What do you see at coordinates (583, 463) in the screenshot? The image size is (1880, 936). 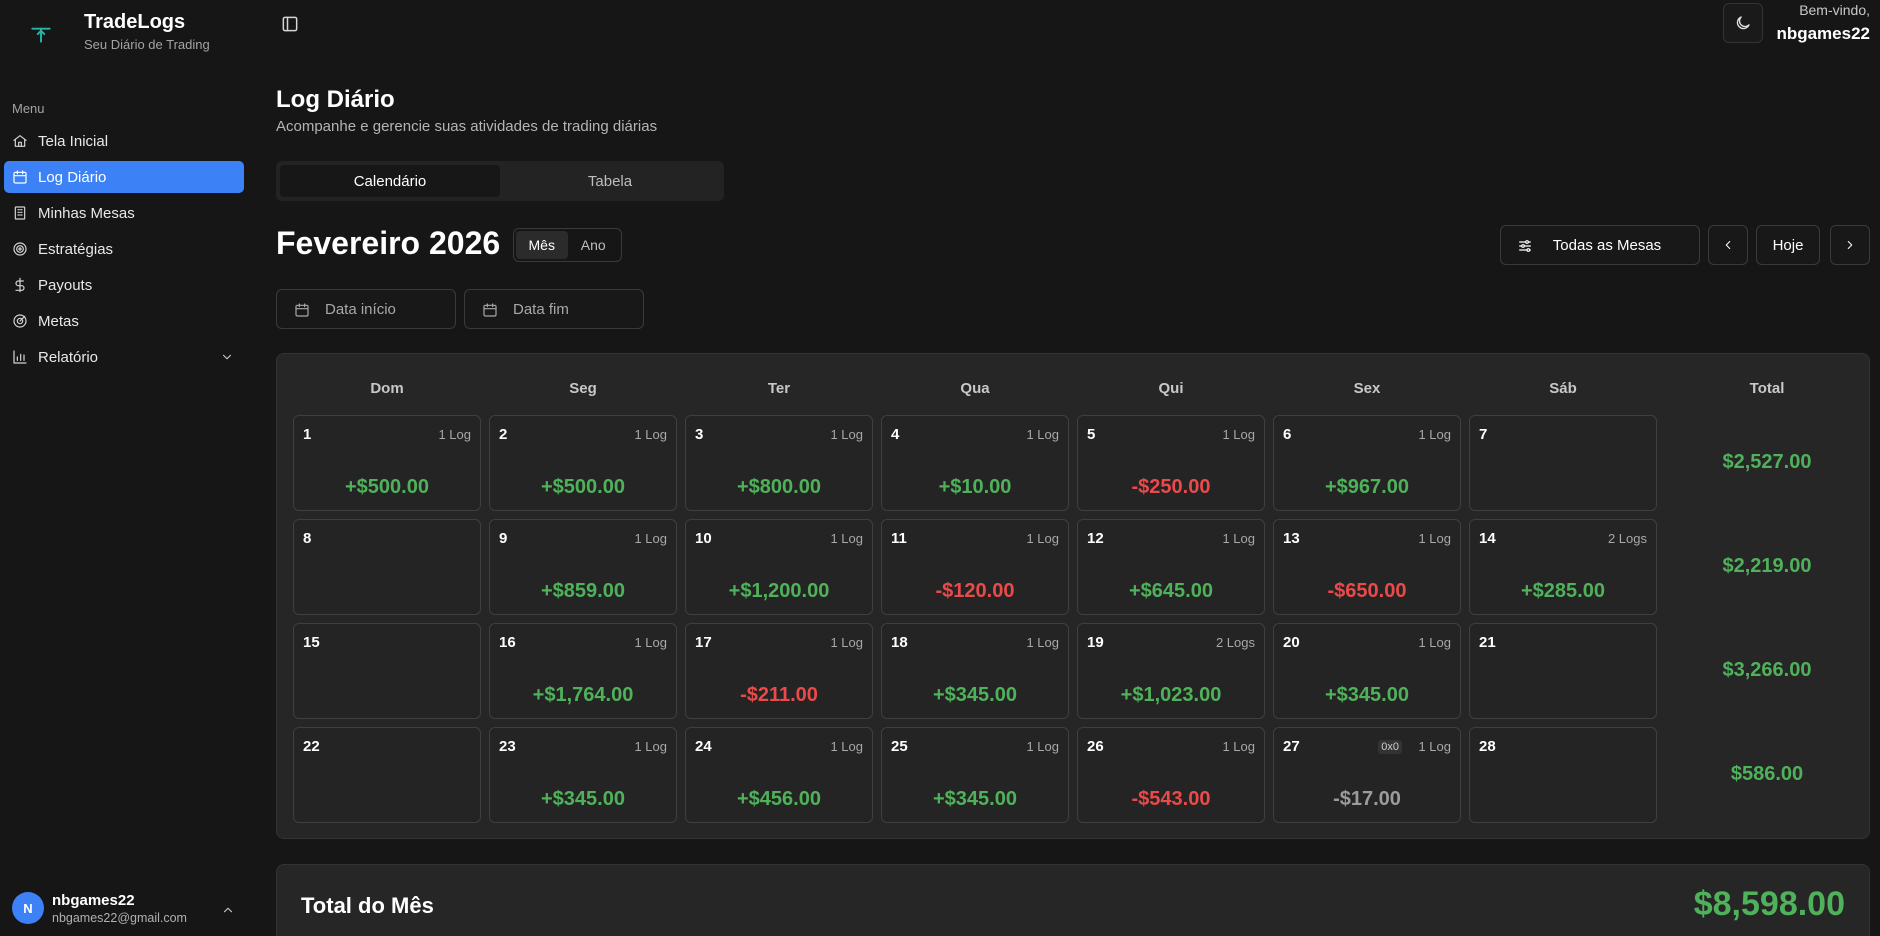 I see `day-cell: 2 1 Log +$500.00` at bounding box center [583, 463].